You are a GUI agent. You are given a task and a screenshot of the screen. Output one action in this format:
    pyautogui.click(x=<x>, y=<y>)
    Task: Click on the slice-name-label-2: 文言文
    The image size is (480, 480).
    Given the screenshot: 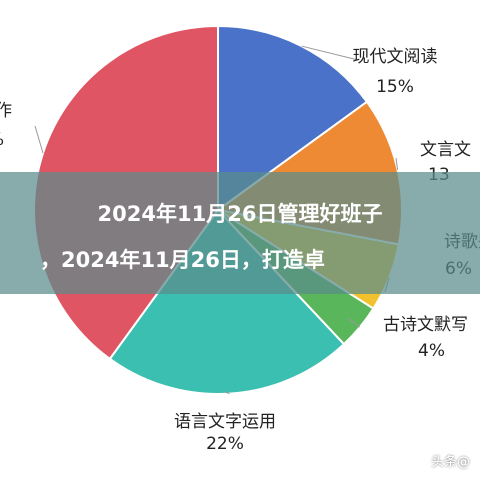 What is the action you would take?
    pyautogui.click(x=445, y=150)
    